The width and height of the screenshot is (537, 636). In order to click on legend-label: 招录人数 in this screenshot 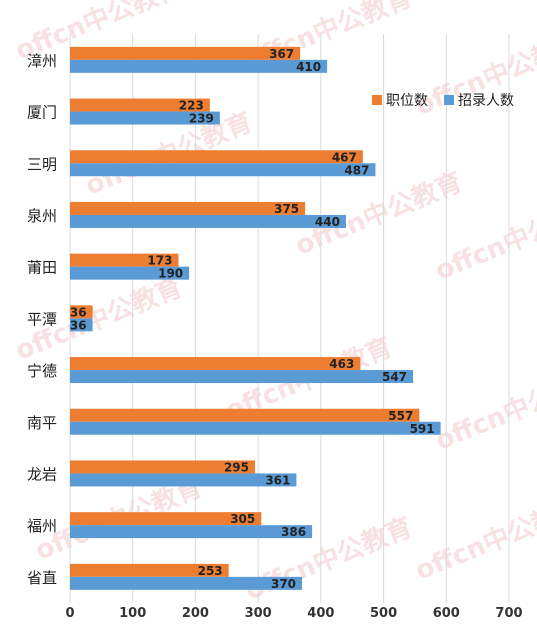, I will do `click(486, 101)`.